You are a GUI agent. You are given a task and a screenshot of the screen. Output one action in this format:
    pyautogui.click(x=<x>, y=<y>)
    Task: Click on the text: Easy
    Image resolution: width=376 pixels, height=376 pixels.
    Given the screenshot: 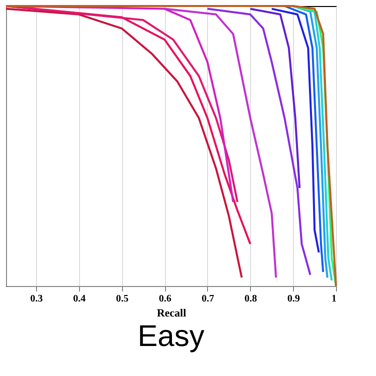 What is the action you would take?
    pyautogui.click(x=171, y=336)
    